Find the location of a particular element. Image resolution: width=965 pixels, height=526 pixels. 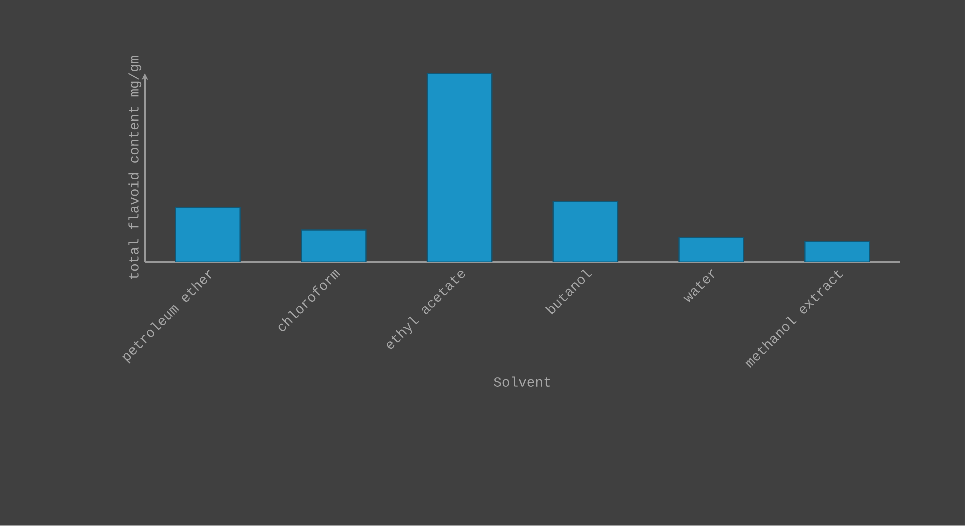

x-axis-title: Solvent is located at coordinates (522, 382).